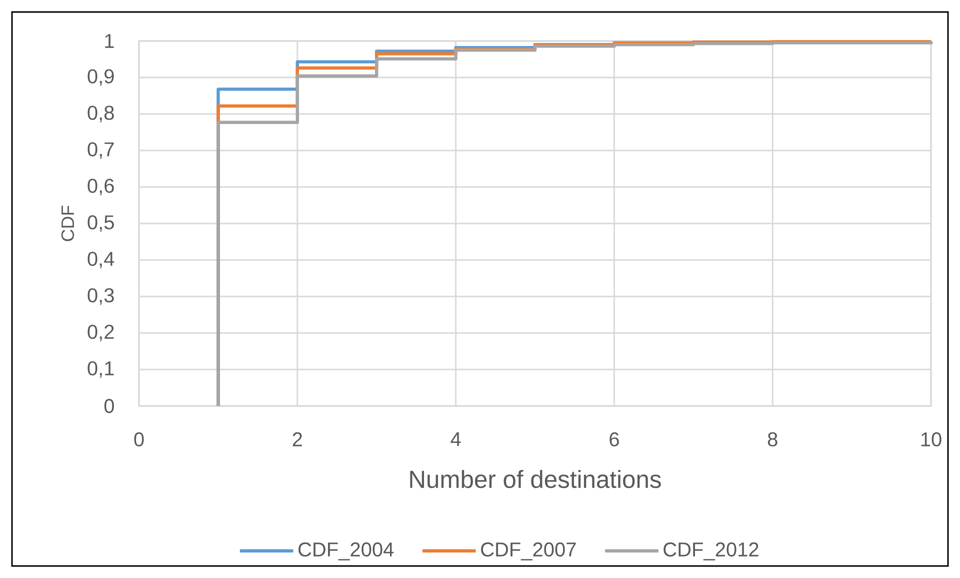 The height and width of the screenshot is (578, 960). What do you see at coordinates (139, 439) in the screenshot?
I see `x-tick-label: 0` at bounding box center [139, 439].